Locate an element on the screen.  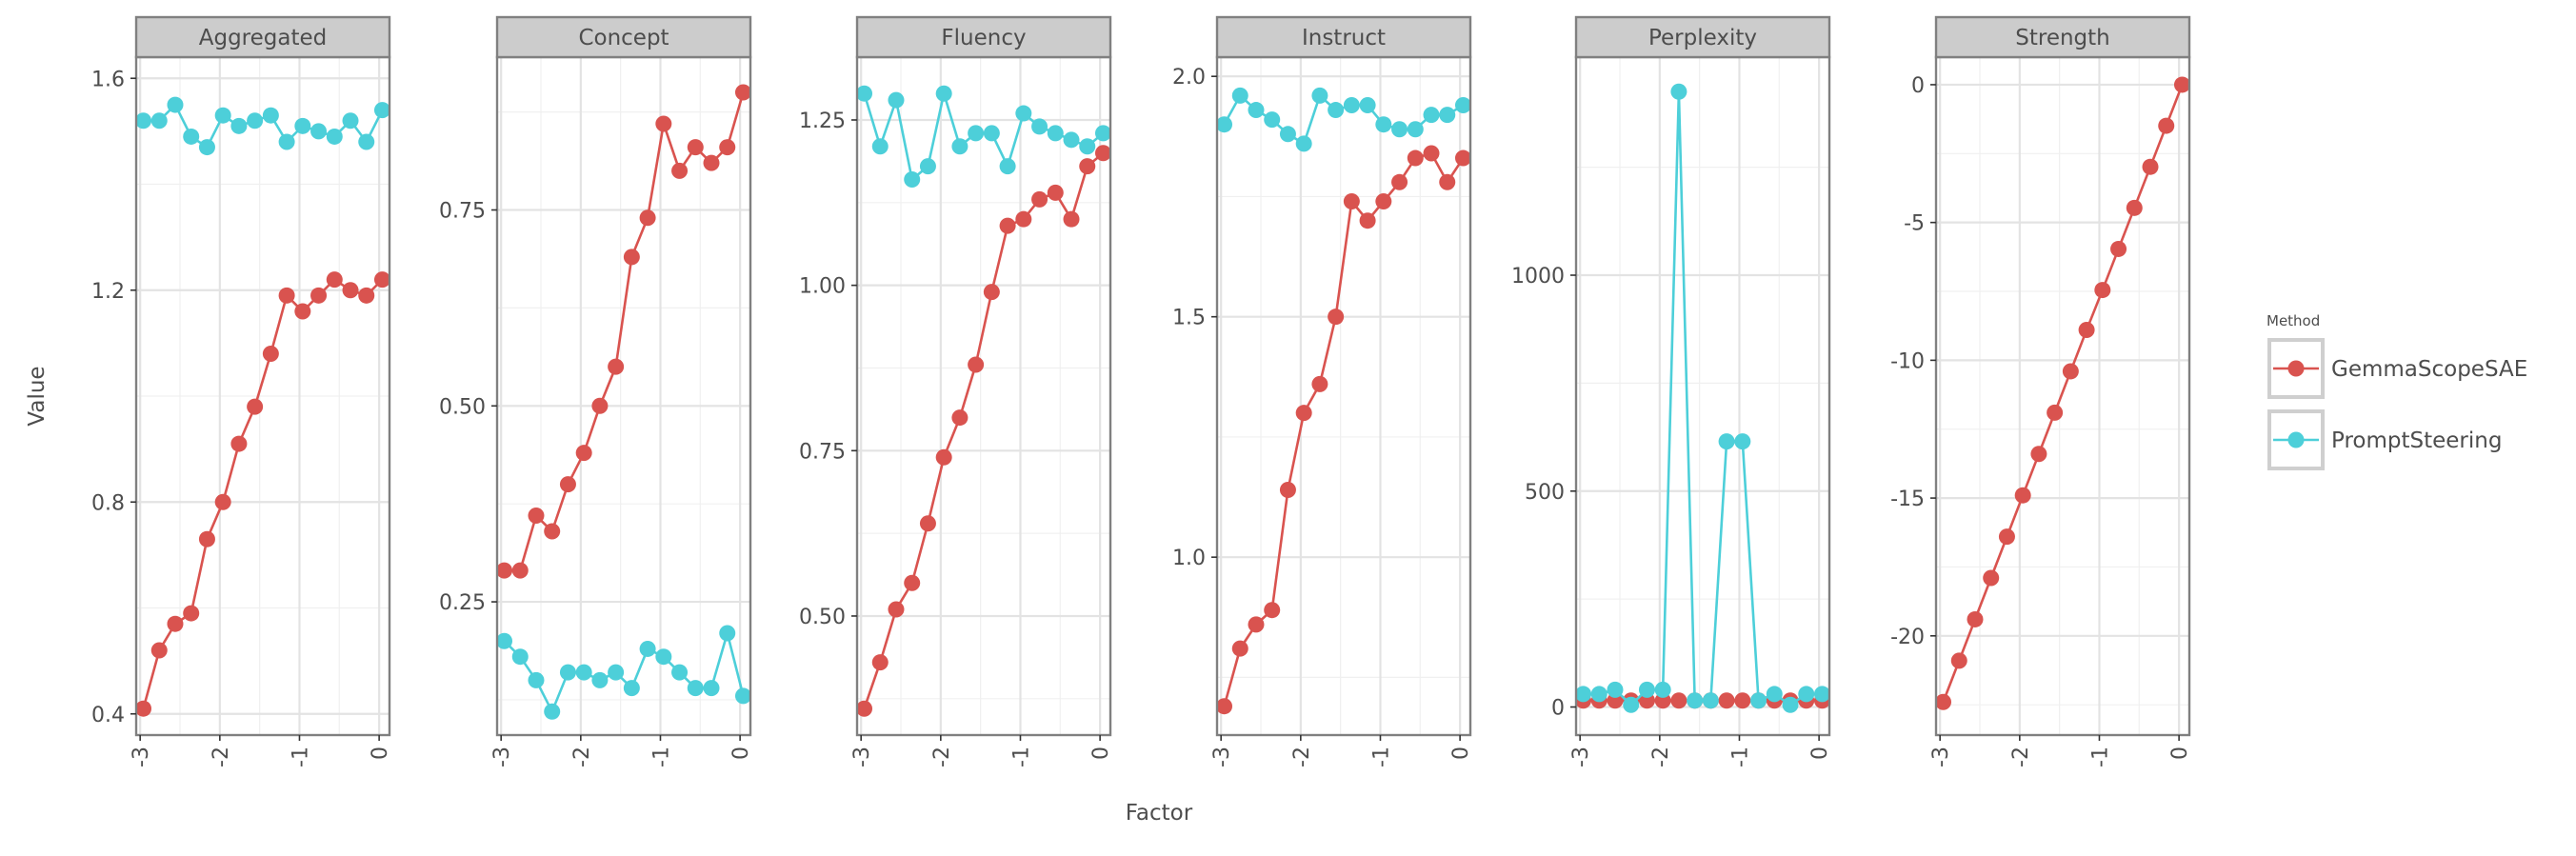
panel-aggregated-x-tick-label: -2 is located at coordinates (221, 757).